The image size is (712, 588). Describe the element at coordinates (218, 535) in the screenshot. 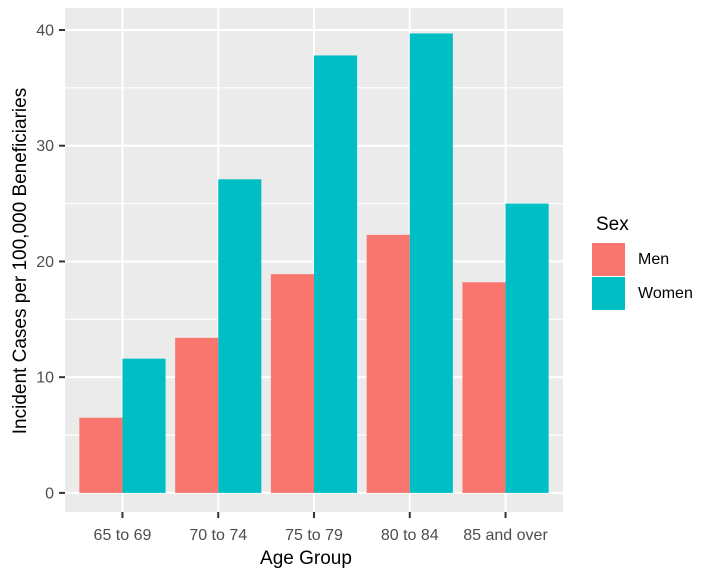

I see `x-tick-label: 70 to 74` at that location.